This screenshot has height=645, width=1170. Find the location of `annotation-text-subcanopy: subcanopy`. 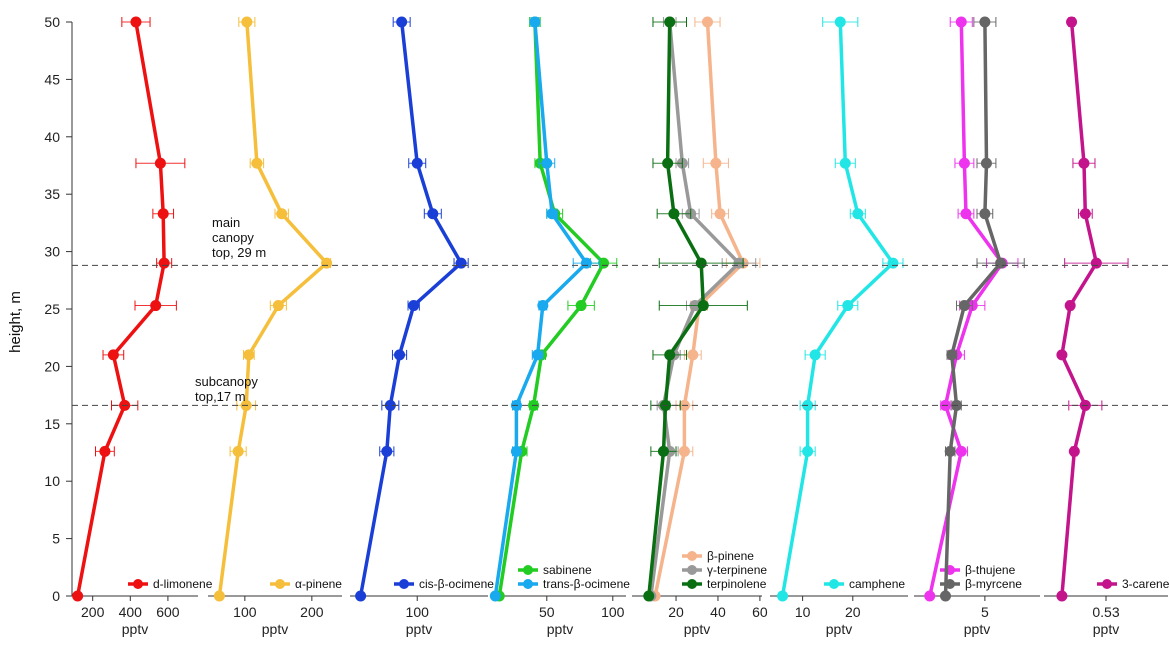

annotation-text-subcanopy: subcanopy is located at coordinates (226, 381).